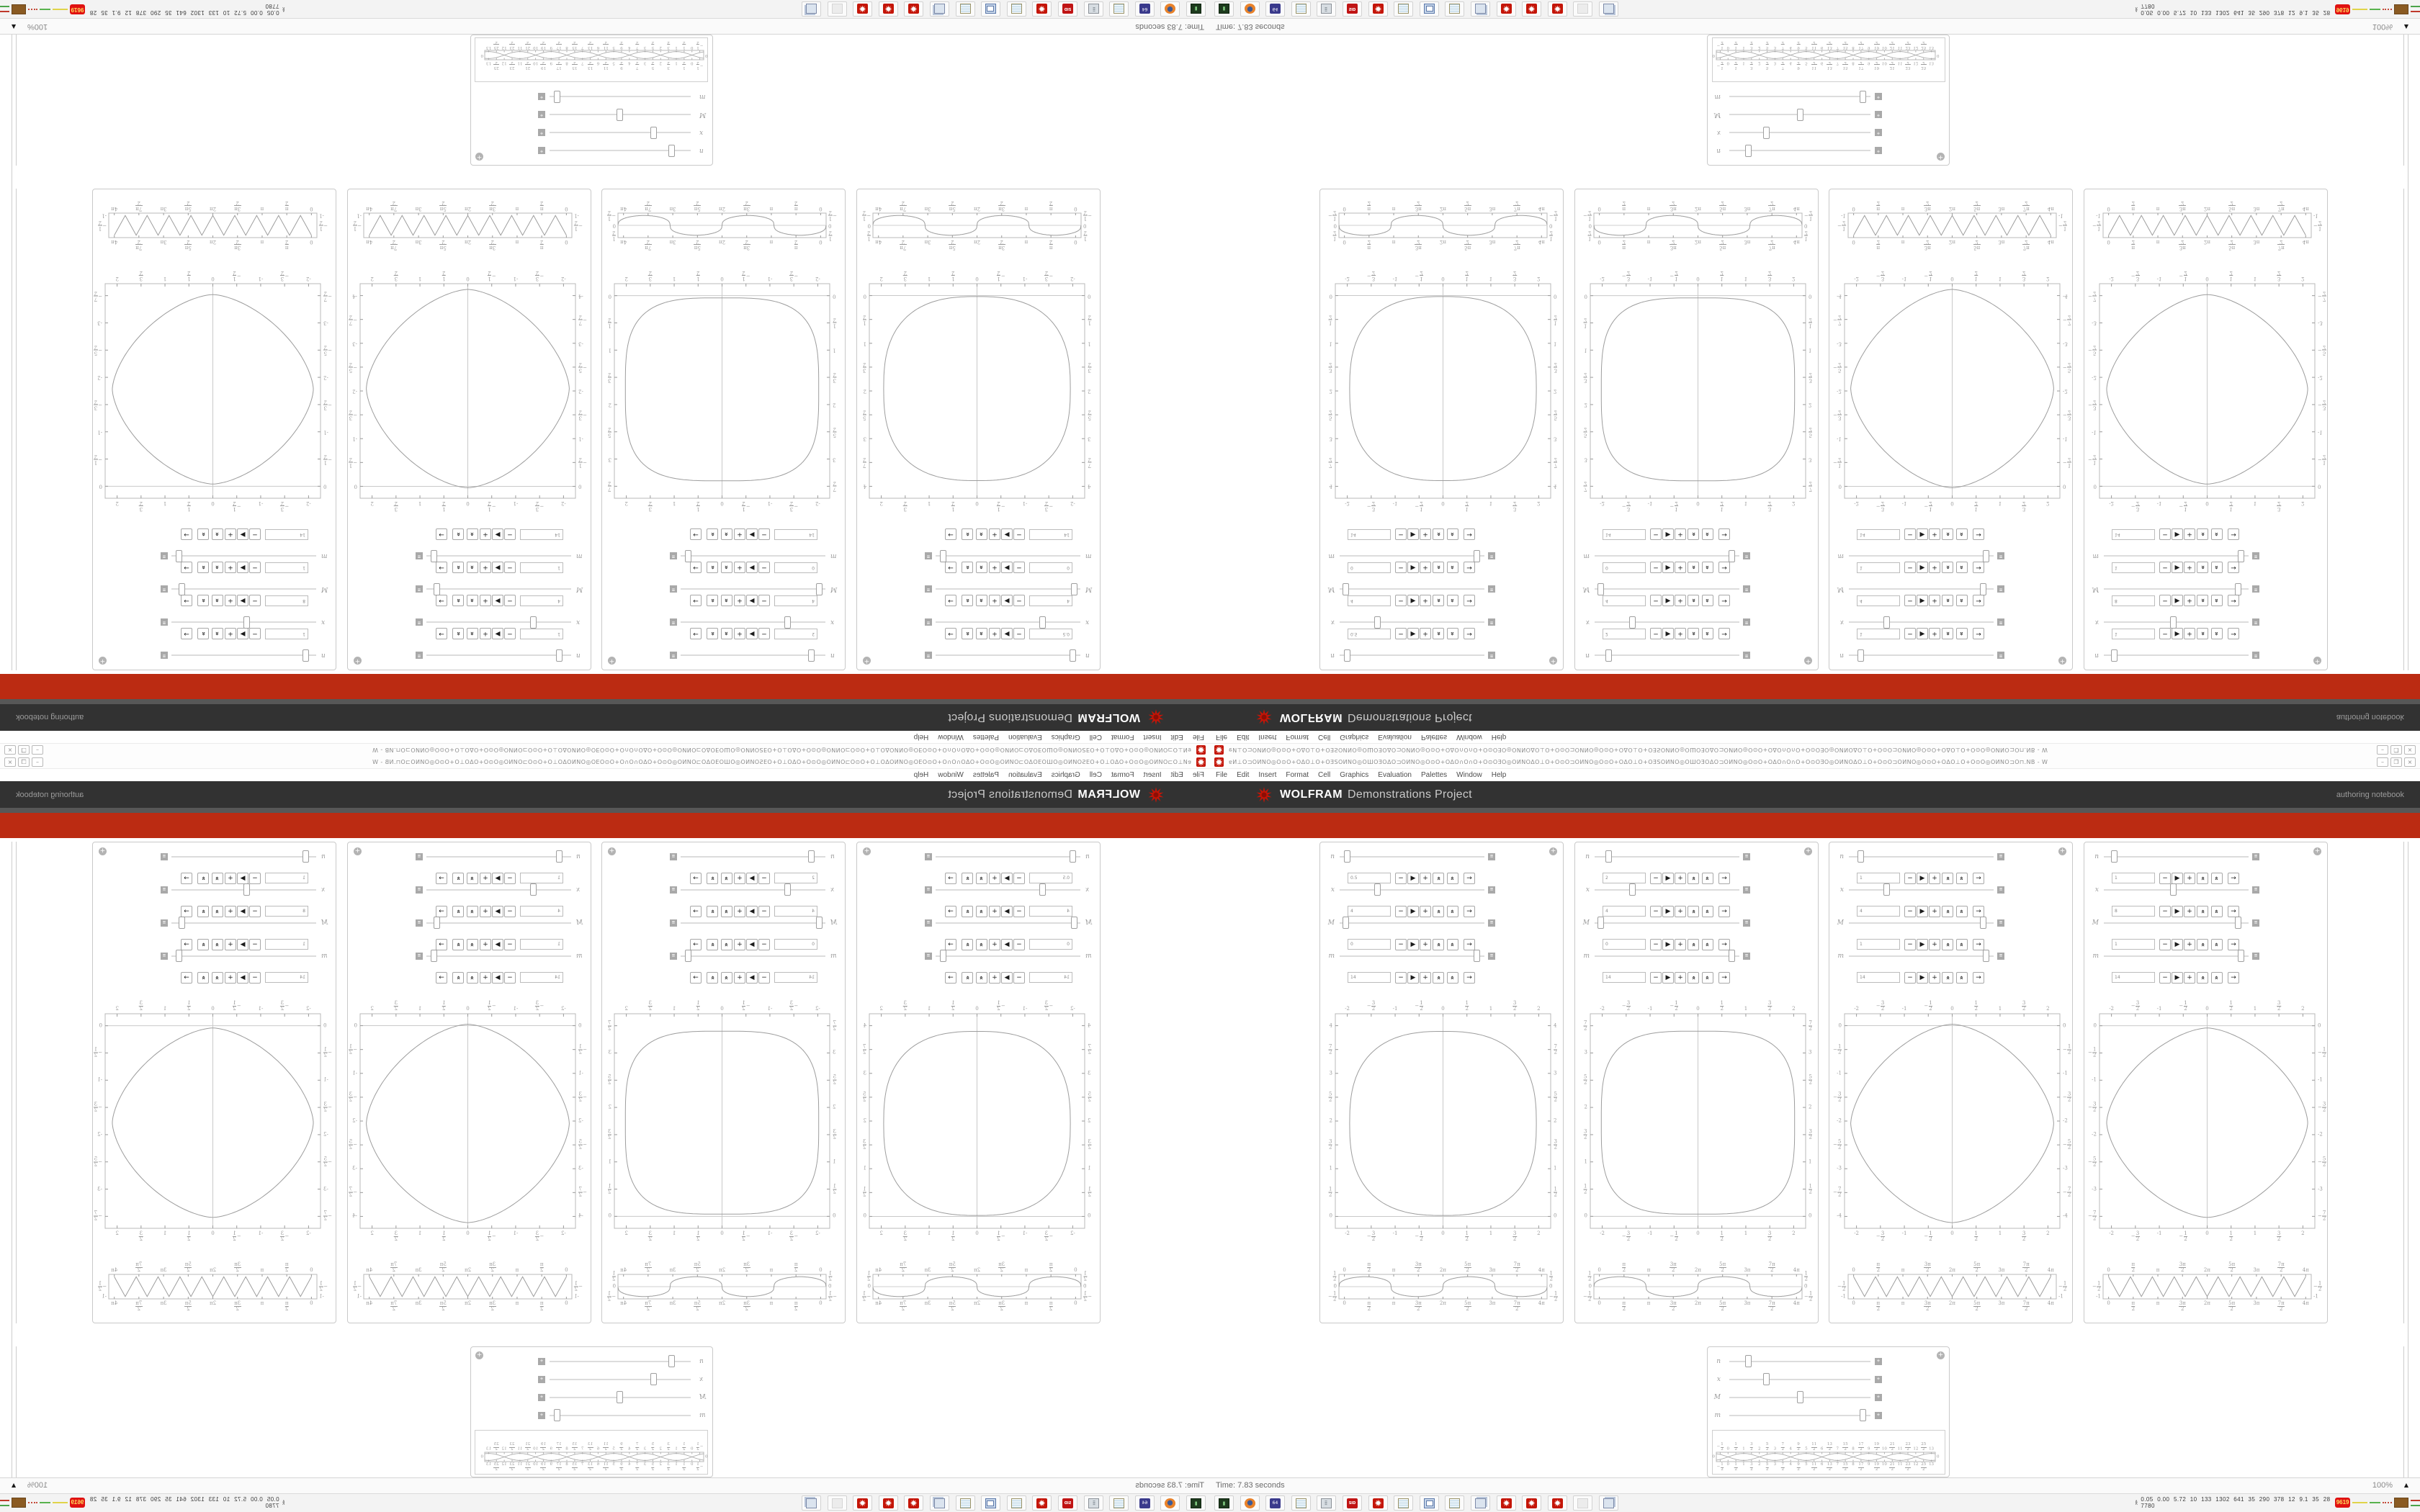 Image resolution: width=2420 pixels, height=1512 pixels. I want to click on open-controls-icon: +, so click(2317, 661).